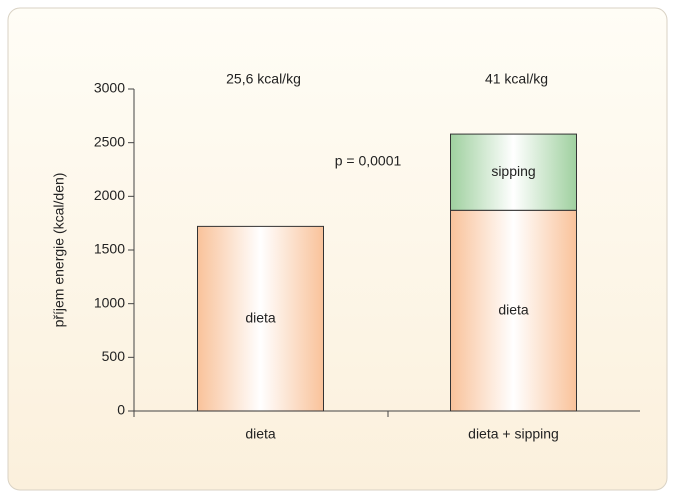 The image size is (675, 501). I want to click on y-axis-label: příjem energie (kcal/den), so click(59, 250).